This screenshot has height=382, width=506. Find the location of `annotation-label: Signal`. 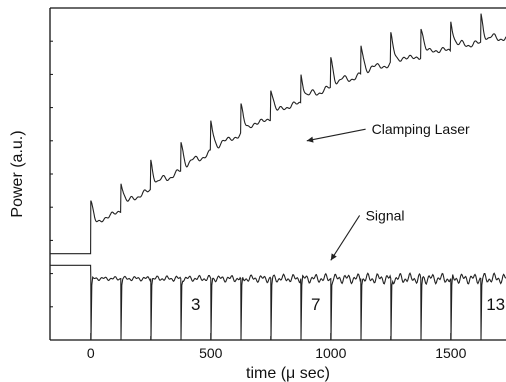

annotation-label: Signal is located at coordinates (385, 215).